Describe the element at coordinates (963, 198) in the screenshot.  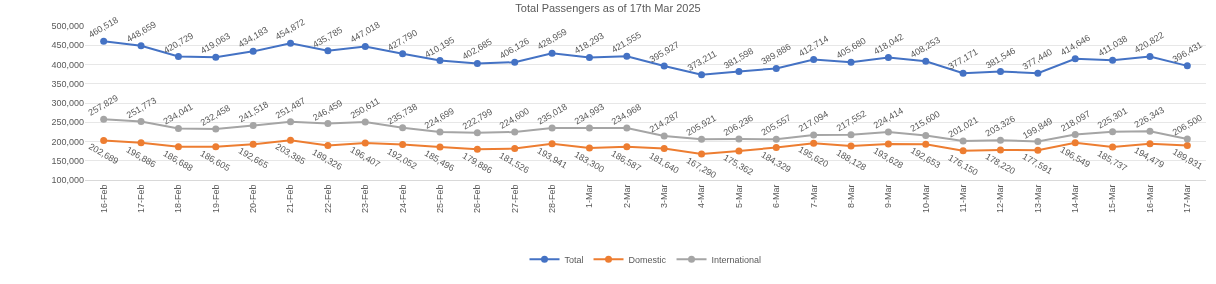
I see `x-tick-label: 11-Mar` at that location.